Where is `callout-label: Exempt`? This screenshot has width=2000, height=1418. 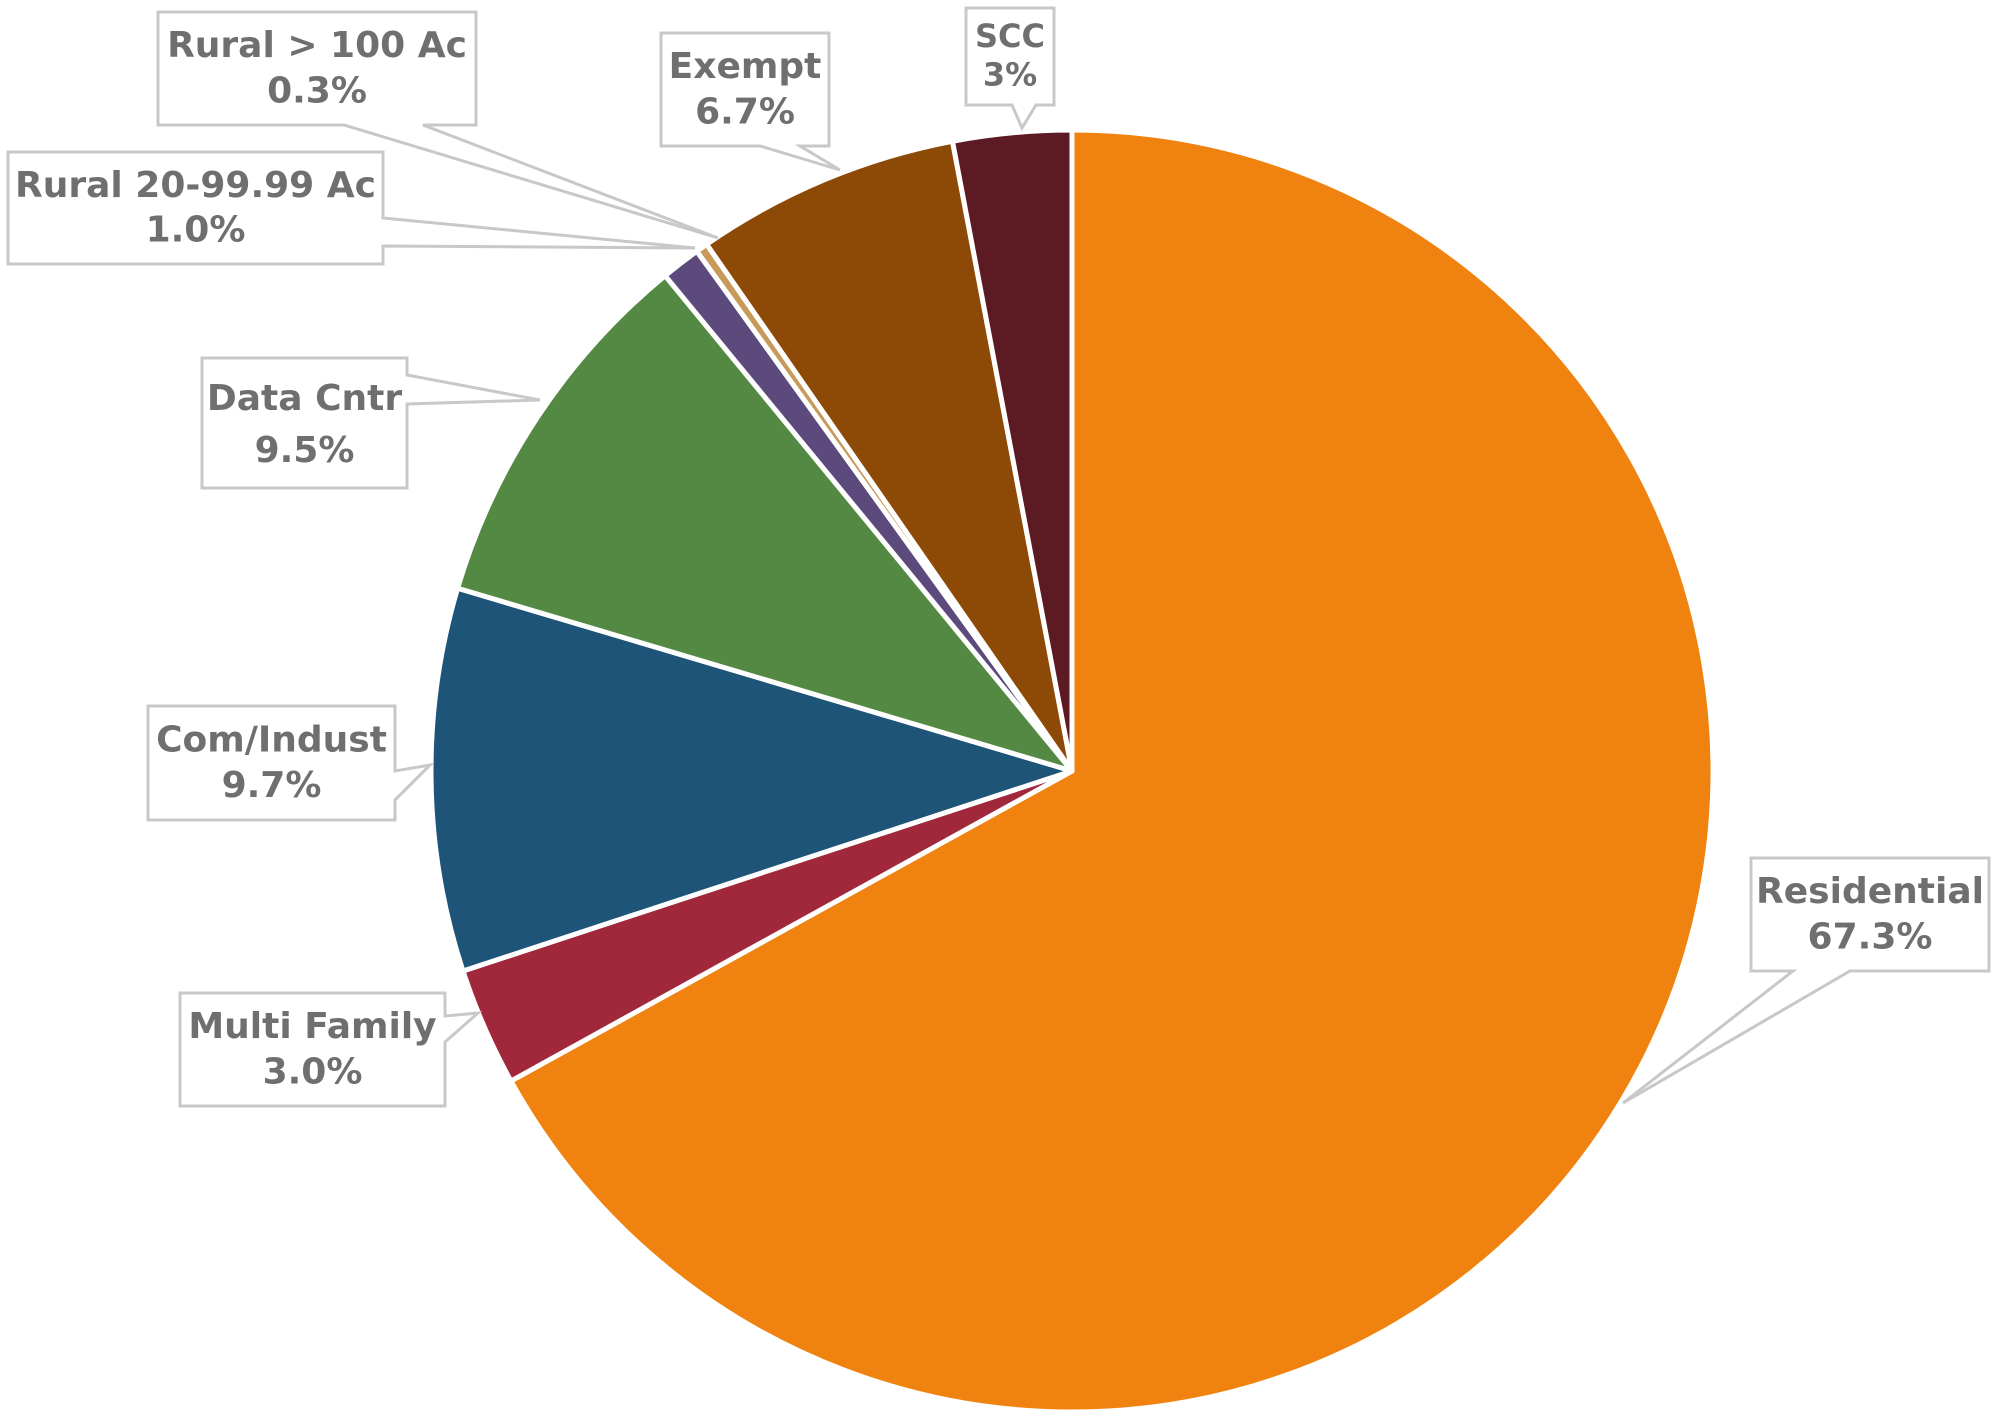
callout-label: Exempt is located at coordinates (745, 66).